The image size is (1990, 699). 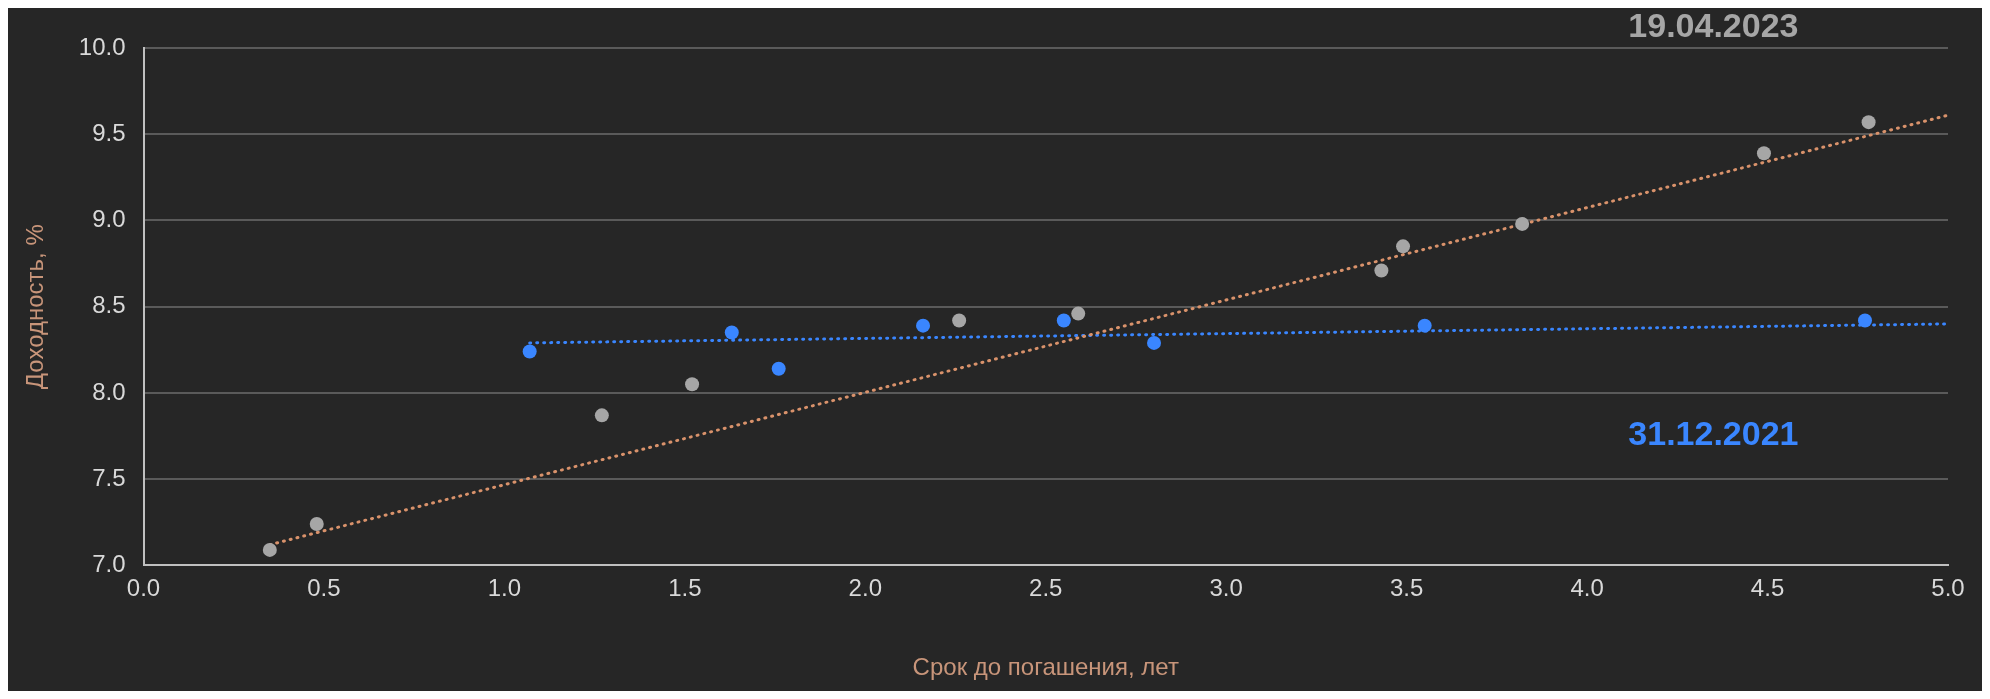 I want to click on x-tick-label: 0.0, so click(x=143, y=588).